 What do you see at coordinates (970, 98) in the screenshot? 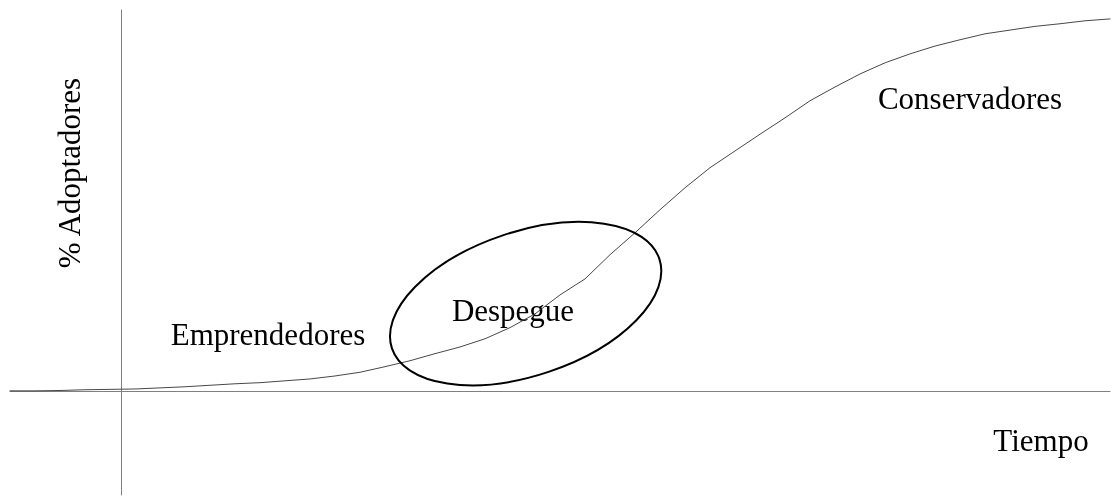
I see `annotation: Conservadores` at bounding box center [970, 98].